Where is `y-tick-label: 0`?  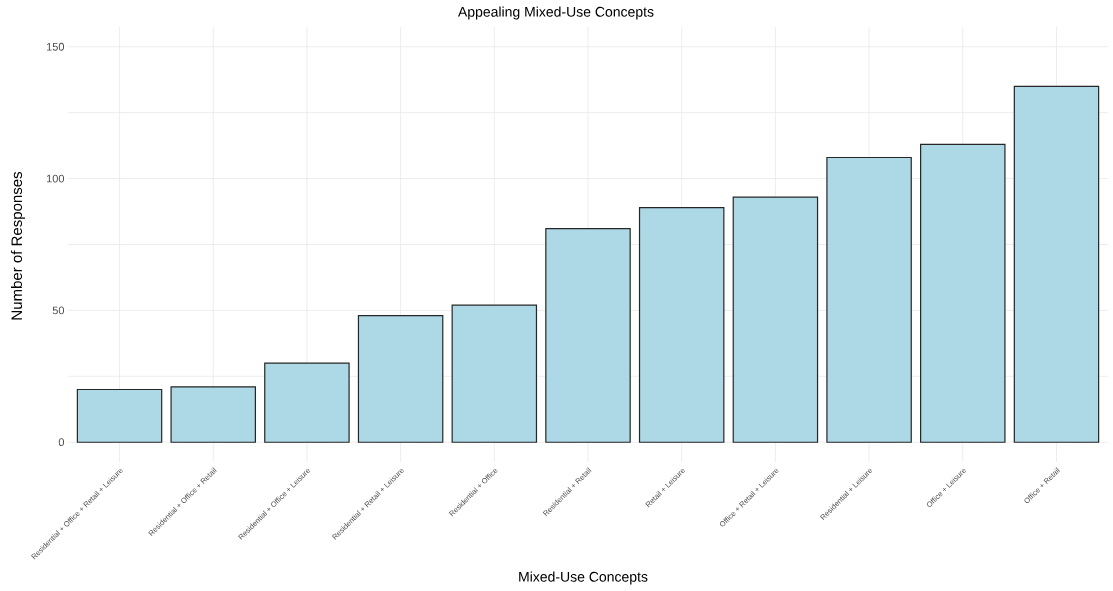 y-tick-label: 0 is located at coordinates (61, 442).